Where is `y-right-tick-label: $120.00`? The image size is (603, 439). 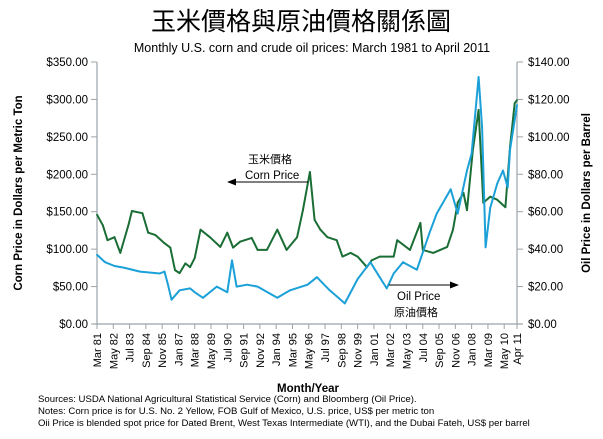
y-right-tick-label: $120.00 is located at coordinates (549, 100).